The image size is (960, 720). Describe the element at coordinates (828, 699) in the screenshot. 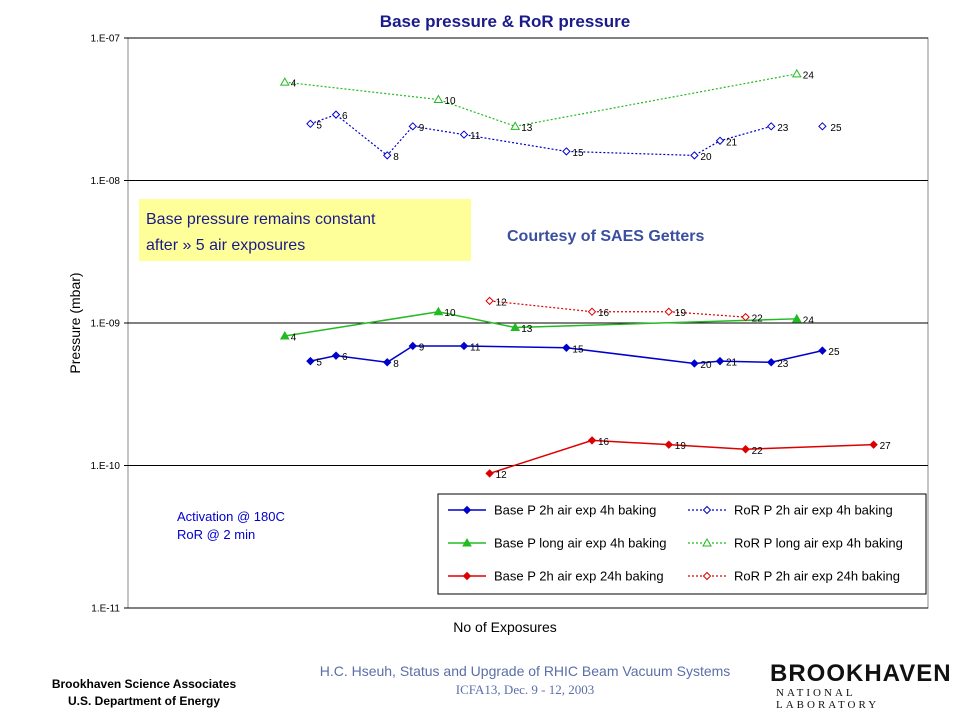

I see `brookhaven-logo-subtitle: NATIONAL LABORATORY` at that location.